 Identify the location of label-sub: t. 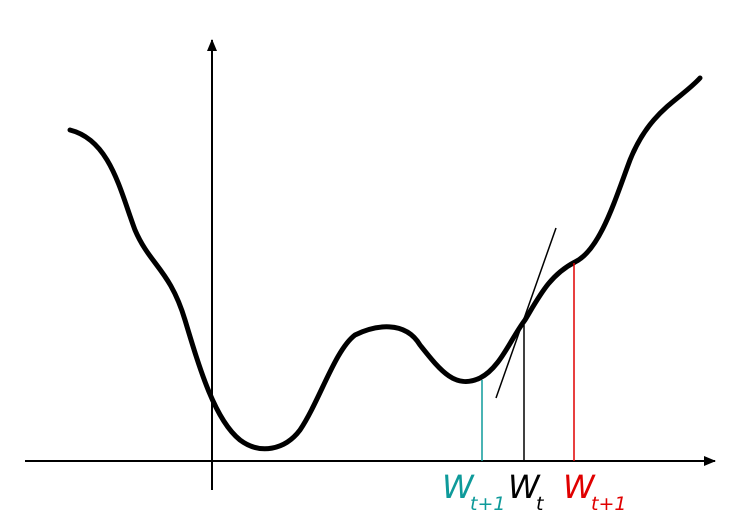
(540, 504).